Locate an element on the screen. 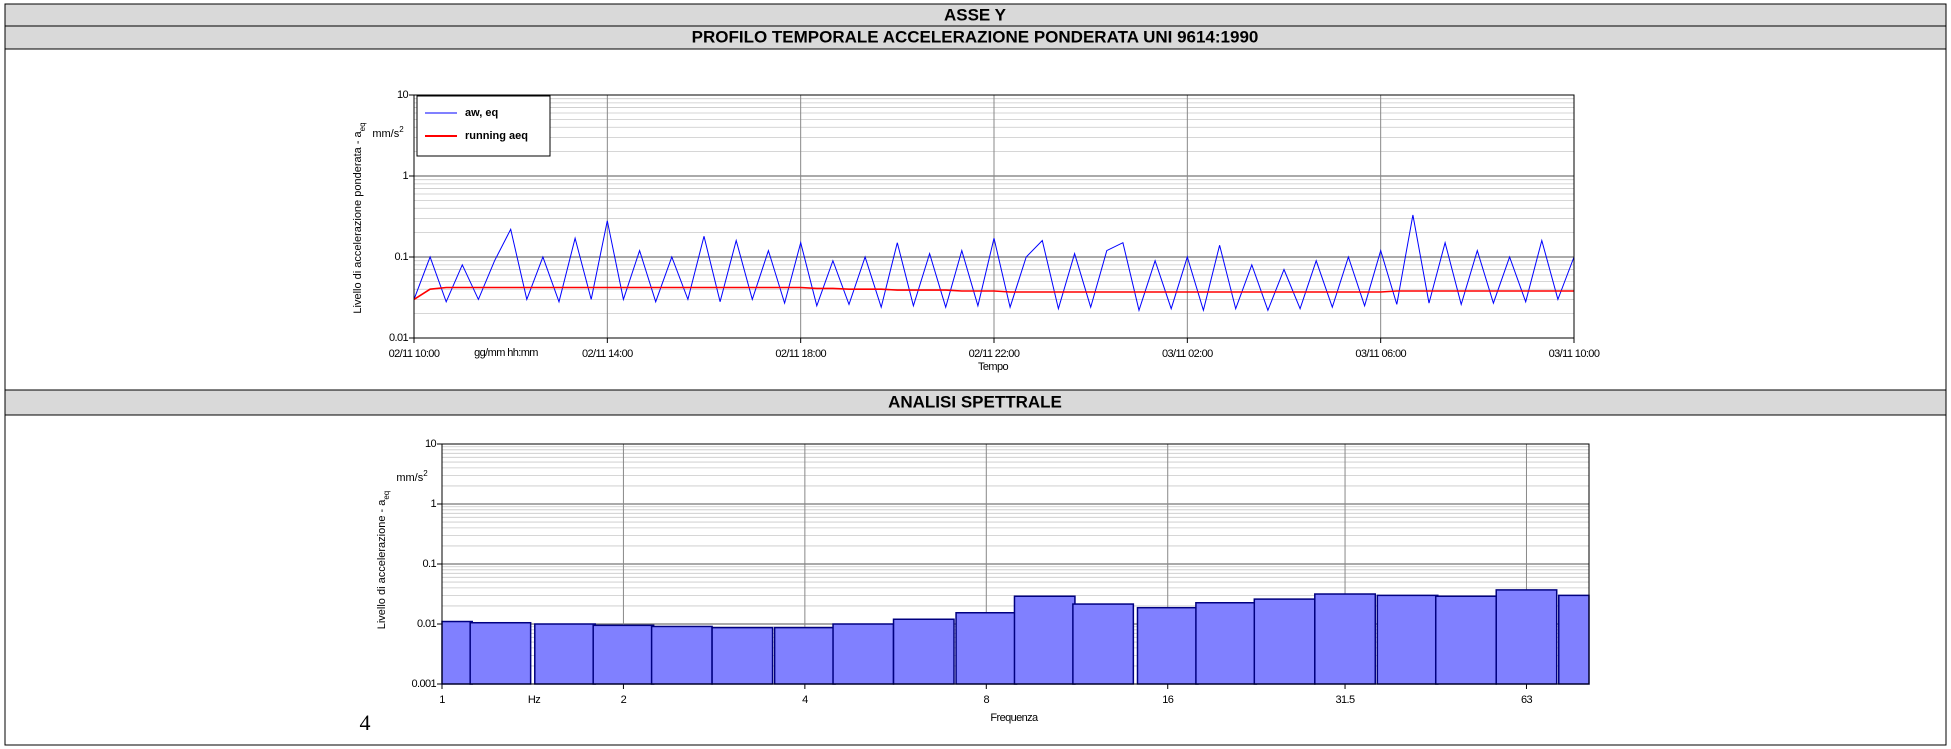 The height and width of the screenshot is (749, 1951). x-tick-label: 02/11 22:00 is located at coordinates (994, 354).